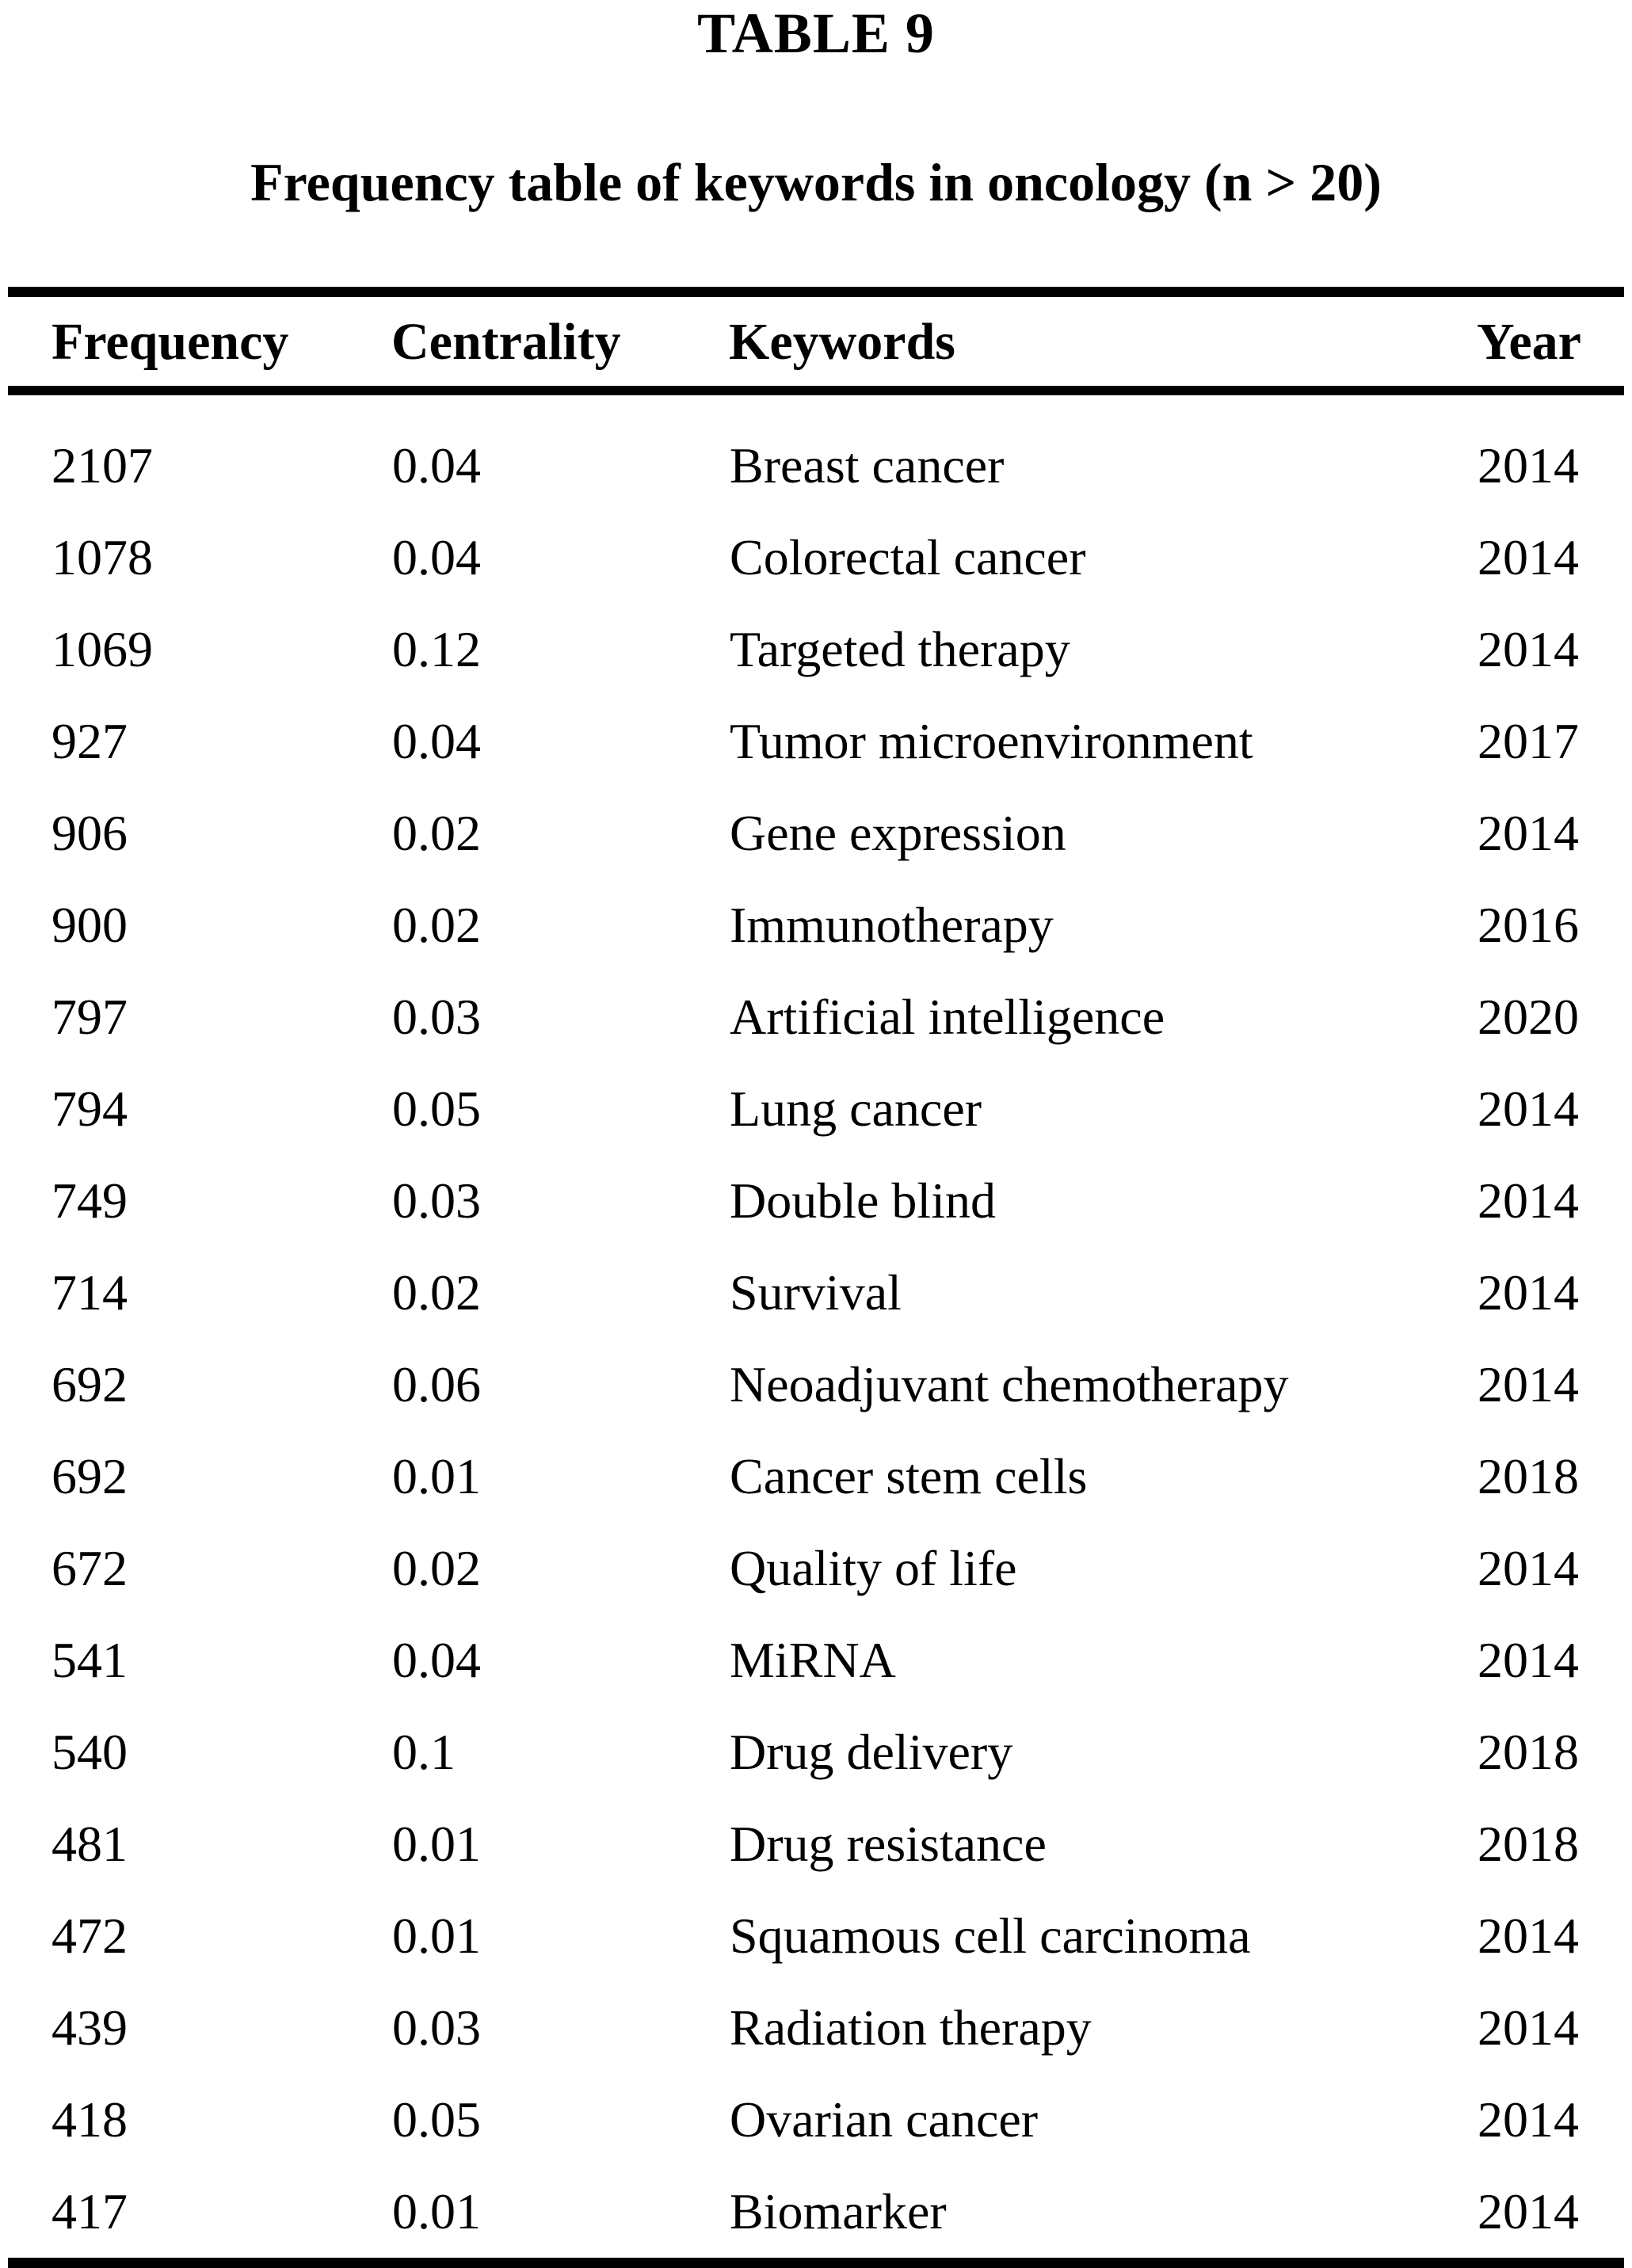 The height and width of the screenshot is (2268, 1632). Describe the element at coordinates (884, 2119) in the screenshot. I see `cell-keywords: Ovarian cancer` at that location.